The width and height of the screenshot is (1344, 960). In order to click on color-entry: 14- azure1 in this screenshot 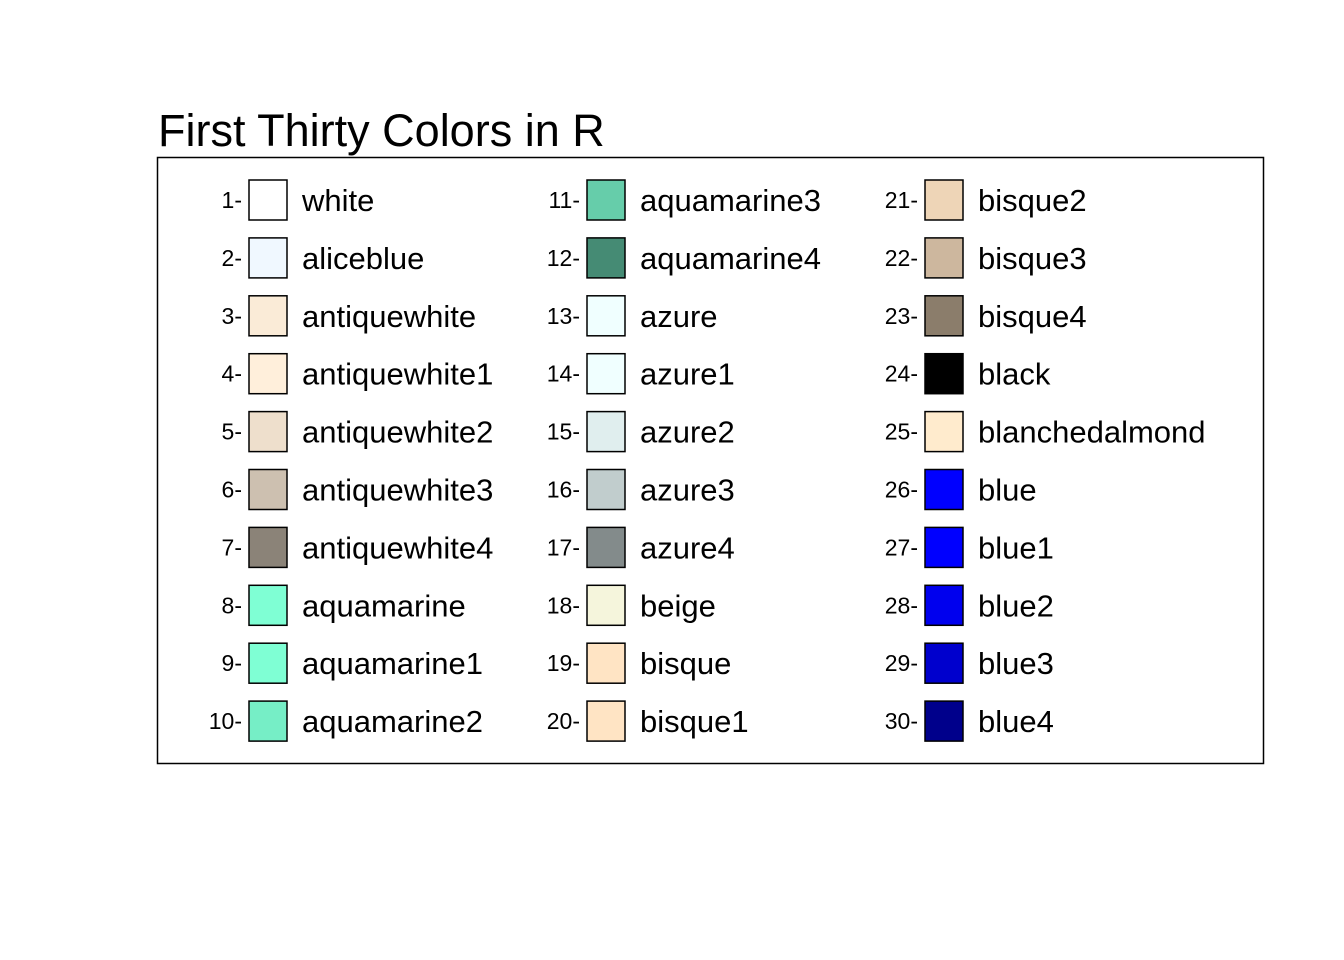, I will do `click(641, 373)`.